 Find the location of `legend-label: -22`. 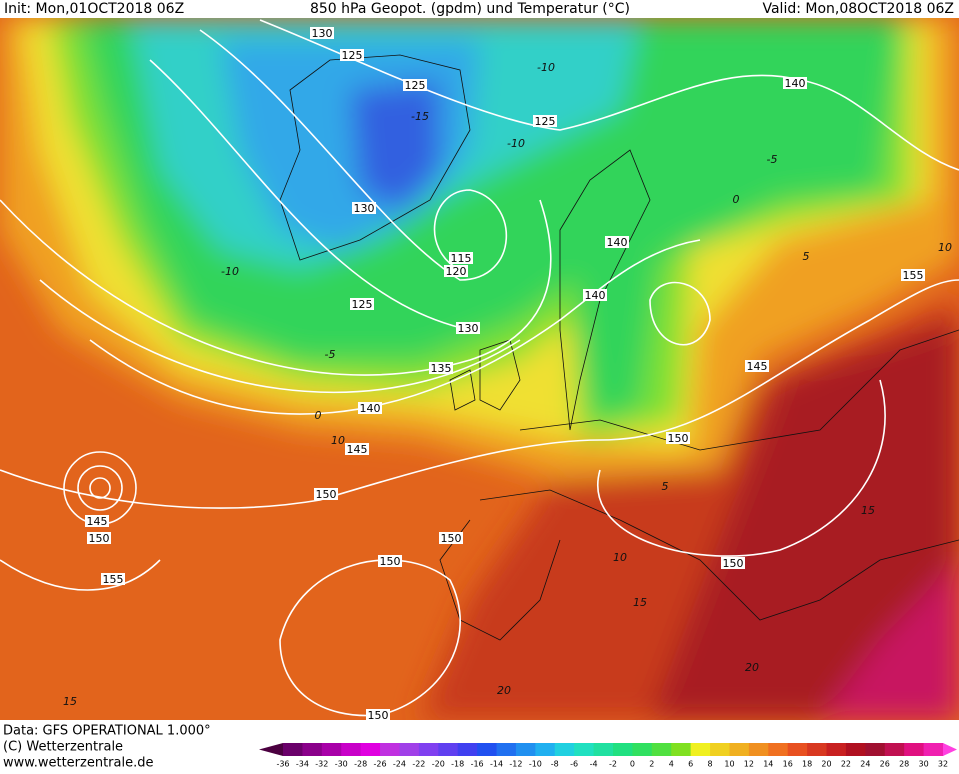

legend-label: -22 is located at coordinates (418, 764).